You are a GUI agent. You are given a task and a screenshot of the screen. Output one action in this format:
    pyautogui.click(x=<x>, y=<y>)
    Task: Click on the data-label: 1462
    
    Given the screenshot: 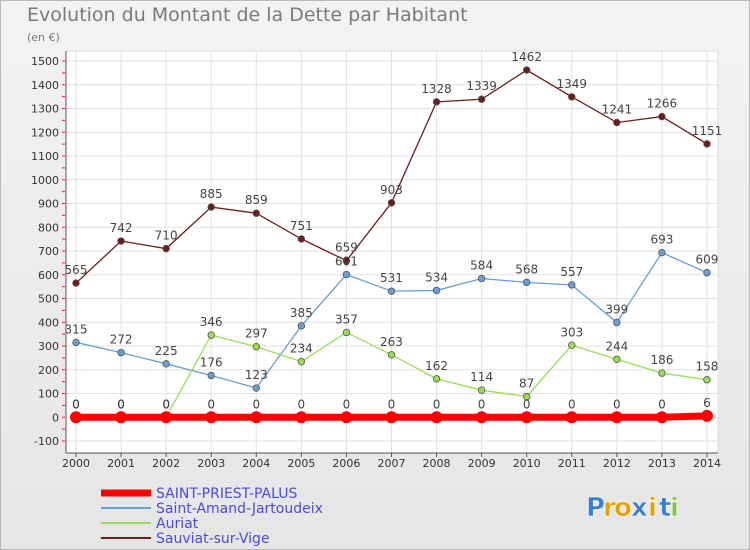 What is the action you would take?
    pyautogui.click(x=526, y=57)
    